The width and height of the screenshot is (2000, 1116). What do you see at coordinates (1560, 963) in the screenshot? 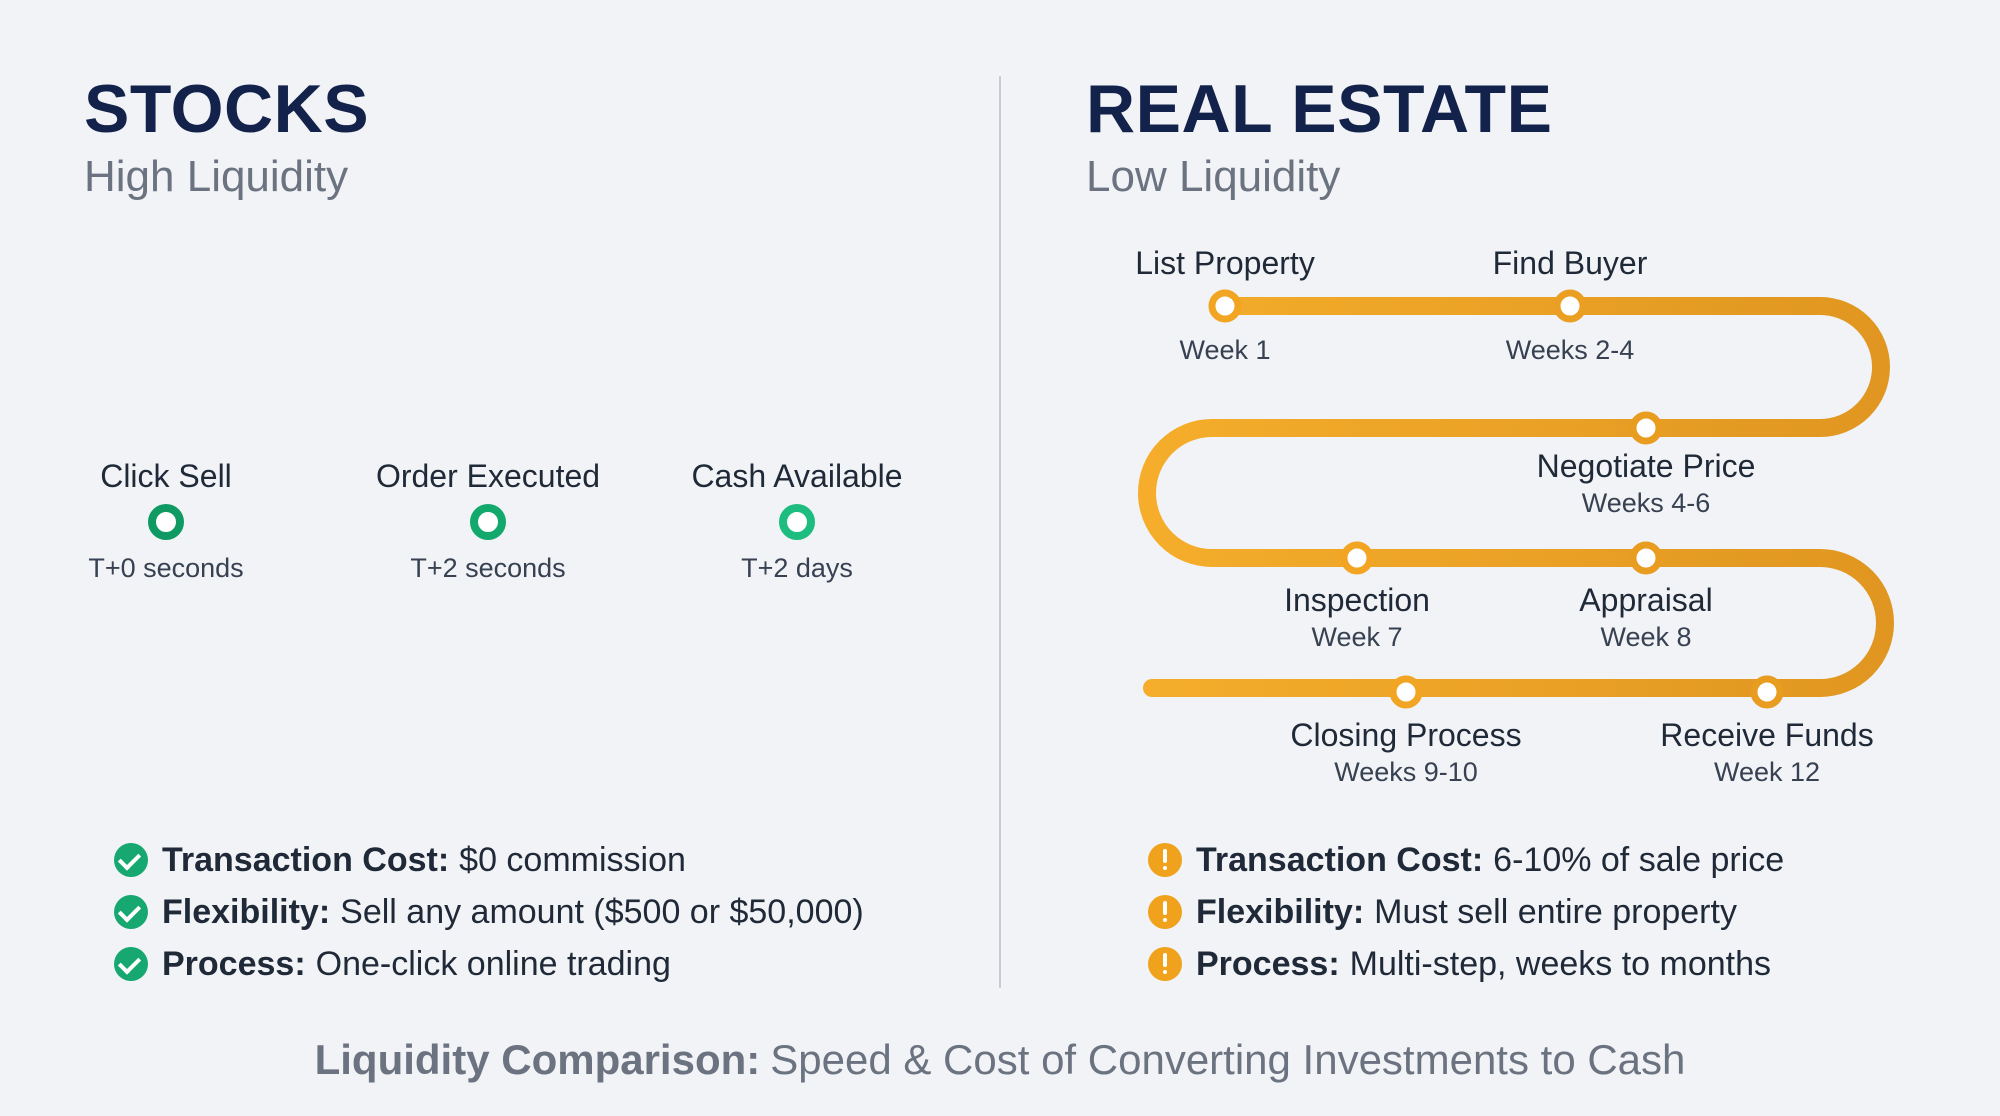
I see `feature-text: Multi-step, weeks to months` at bounding box center [1560, 963].